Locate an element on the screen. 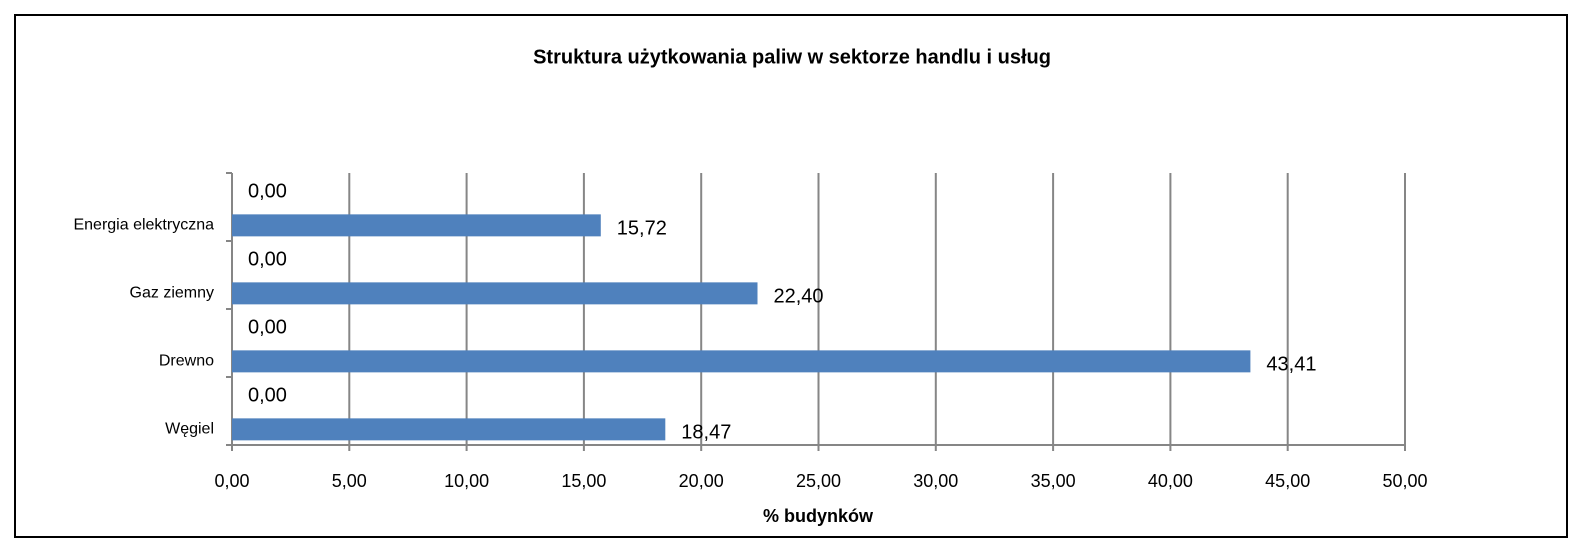  data-label: 15,72 is located at coordinates (642, 229).